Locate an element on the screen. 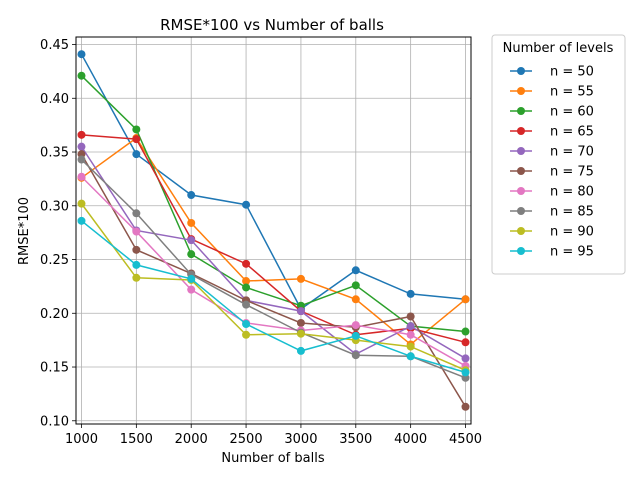 This screenshot has height=480, width=640. legend-item: n = 65 is located at coordinates (552, 132).